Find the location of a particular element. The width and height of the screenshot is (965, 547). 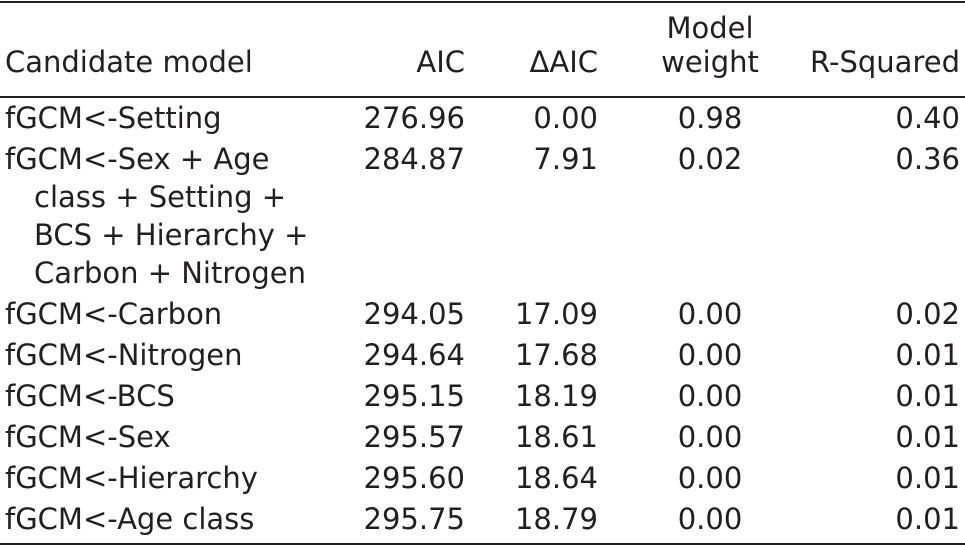

row-delta-aic: 7.91 is located at coordinates (565, 159).